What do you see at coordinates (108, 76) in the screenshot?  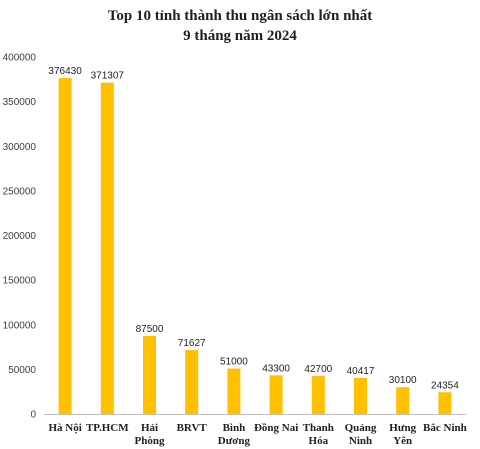 I see `data-label: 371307` at bounding box center [108, 76].